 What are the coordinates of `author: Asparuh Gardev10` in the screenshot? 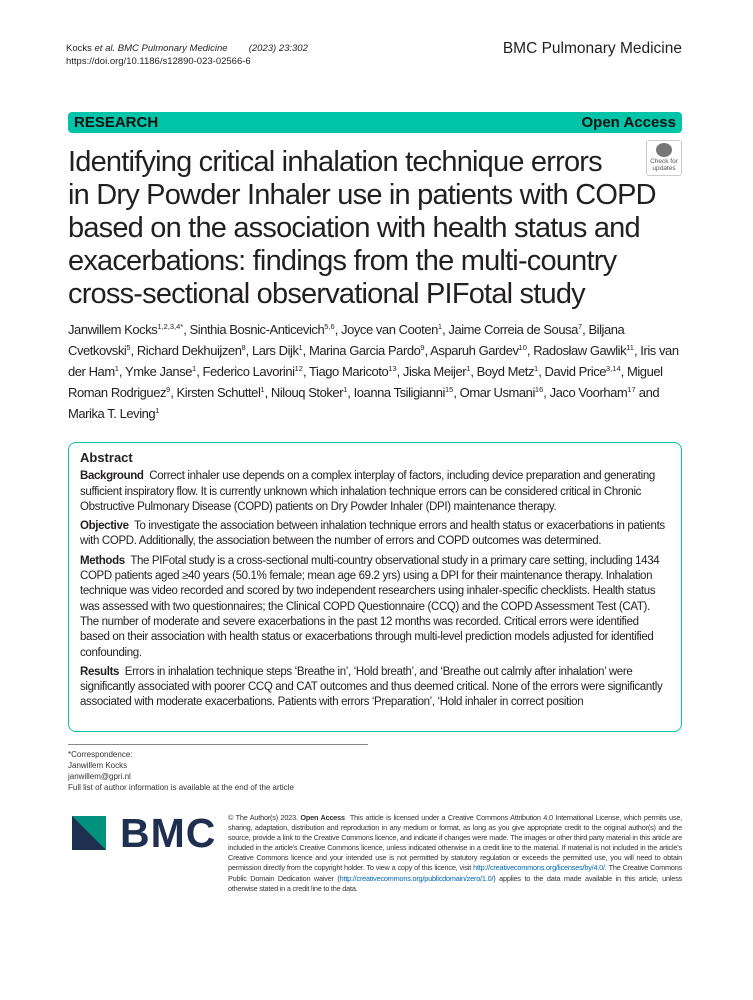 It's located at (478, 350).